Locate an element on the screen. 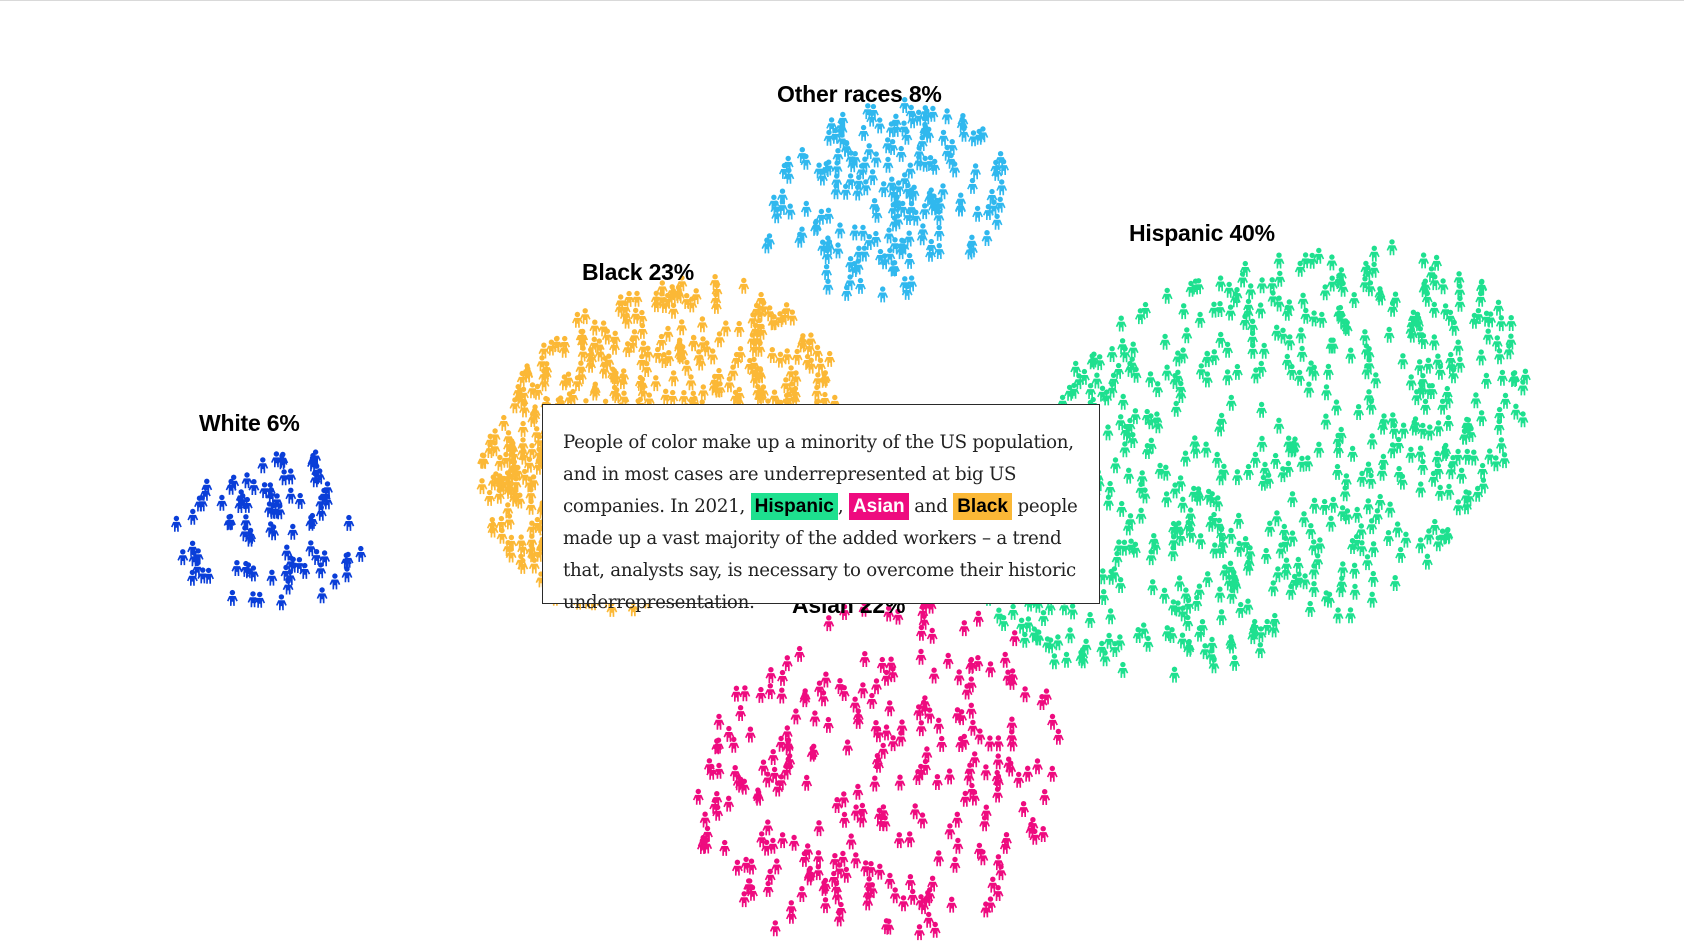 The width and height of the screenshot is (1684, 943). top-rule is located at coordinates (842, 0).